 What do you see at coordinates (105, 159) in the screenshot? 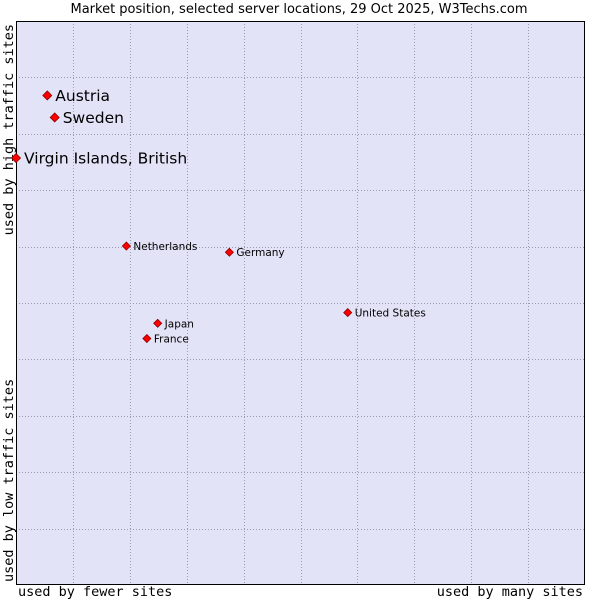
I see `data-point-label: Virgin Islands, British` at bounding box center [105, 159].